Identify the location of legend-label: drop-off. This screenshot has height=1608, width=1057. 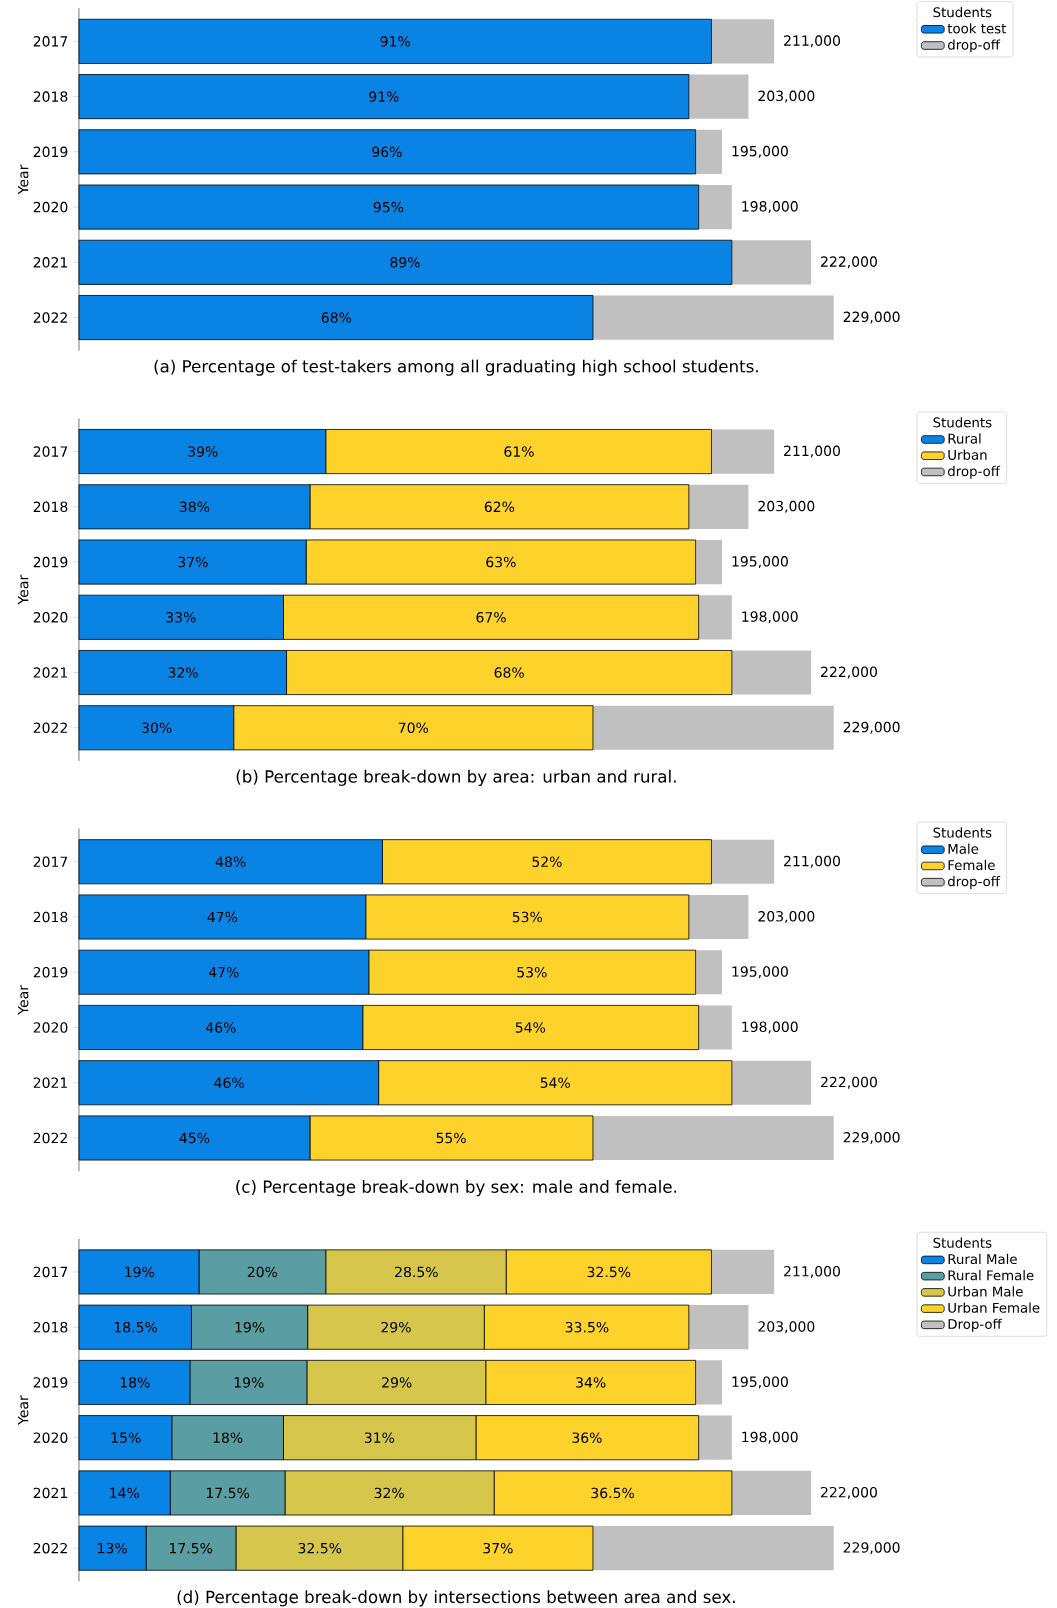
(974, 46).